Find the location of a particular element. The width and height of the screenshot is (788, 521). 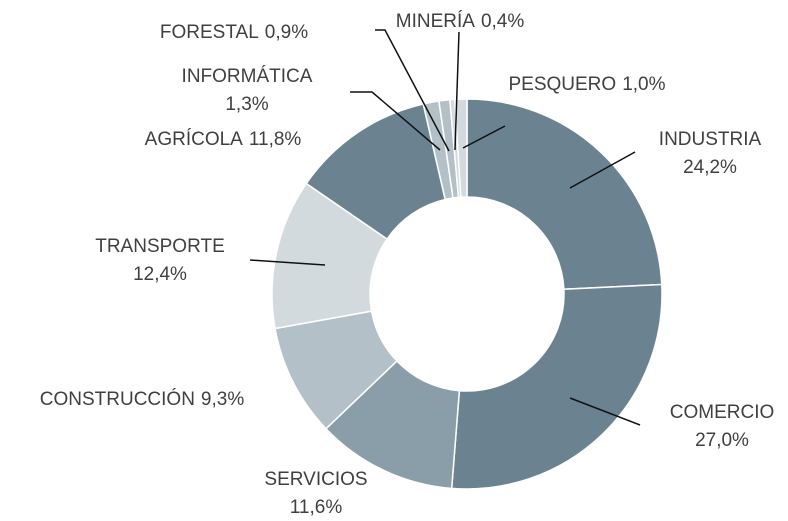

slice-value-label: 11,6% is located at coordinates (316, 507).